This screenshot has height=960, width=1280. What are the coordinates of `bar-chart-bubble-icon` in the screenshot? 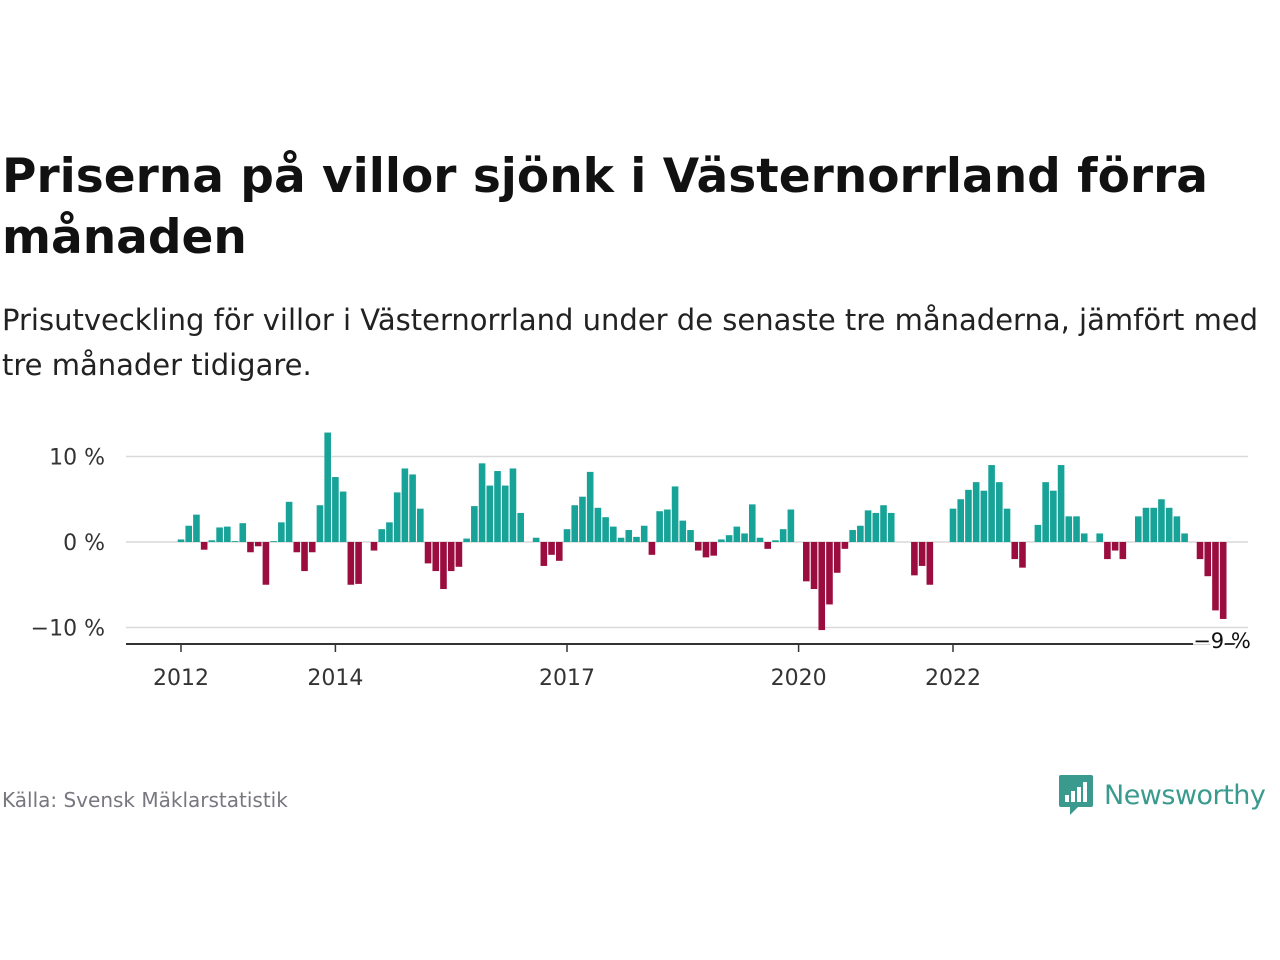 It's located at (1076, 795).